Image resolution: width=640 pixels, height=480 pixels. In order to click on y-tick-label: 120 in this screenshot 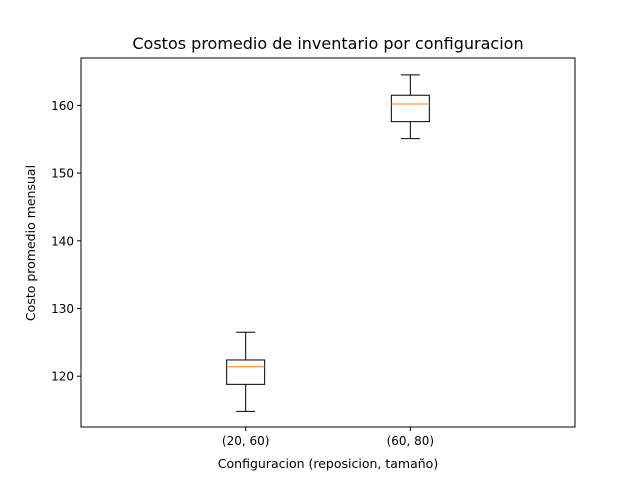, I will do `click(62, 377)`.